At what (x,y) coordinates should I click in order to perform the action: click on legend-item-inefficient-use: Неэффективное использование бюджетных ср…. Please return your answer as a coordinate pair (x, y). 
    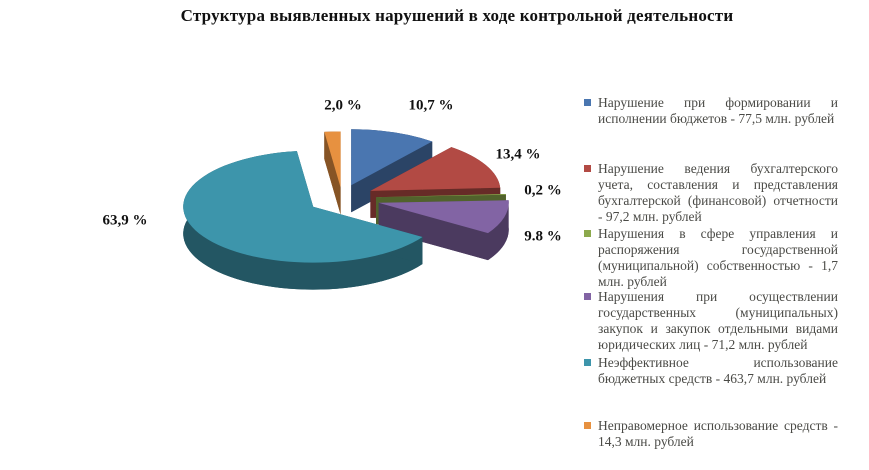
    Looking at the image, I should click on (715, 371).